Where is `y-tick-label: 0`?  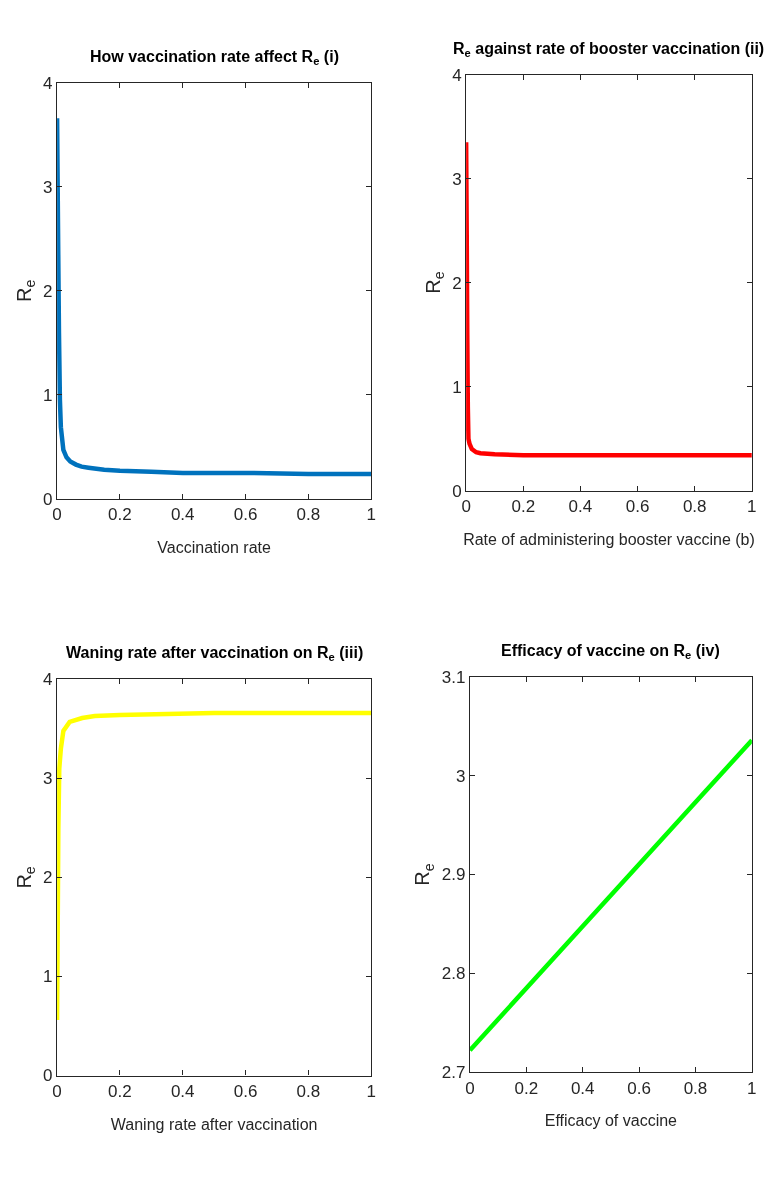 y-tick-label: 0 is located at coordinates (457, 491).